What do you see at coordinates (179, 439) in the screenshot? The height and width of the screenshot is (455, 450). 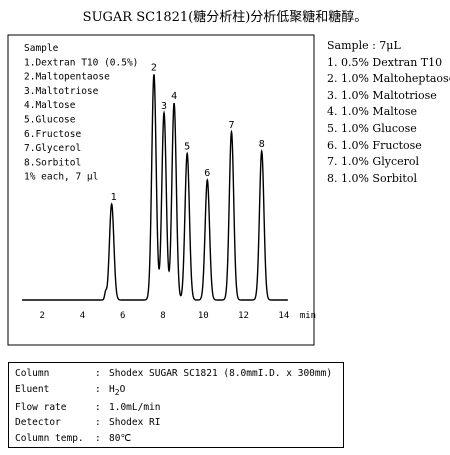 I see `condition-row-column-temp: Column temp.: 80℃` at bounding box center [179, 439].